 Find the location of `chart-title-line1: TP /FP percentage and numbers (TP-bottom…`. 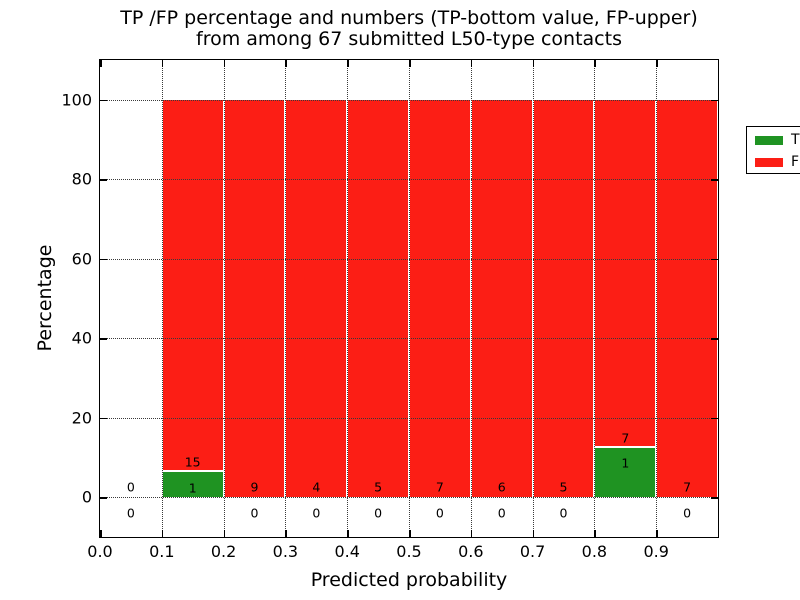

chart-title-line1: TP /FP percentage and numbers (TP-bottom… is located at coordinates (409, 18).